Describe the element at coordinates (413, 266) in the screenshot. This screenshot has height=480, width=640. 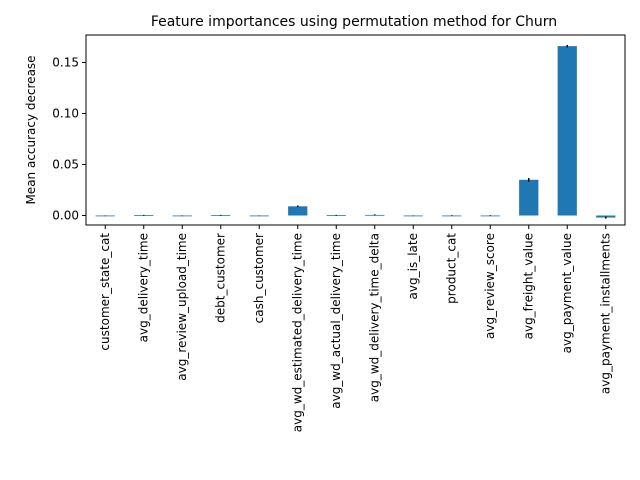
I see `x-tick-label: avg_is_late` at that location.